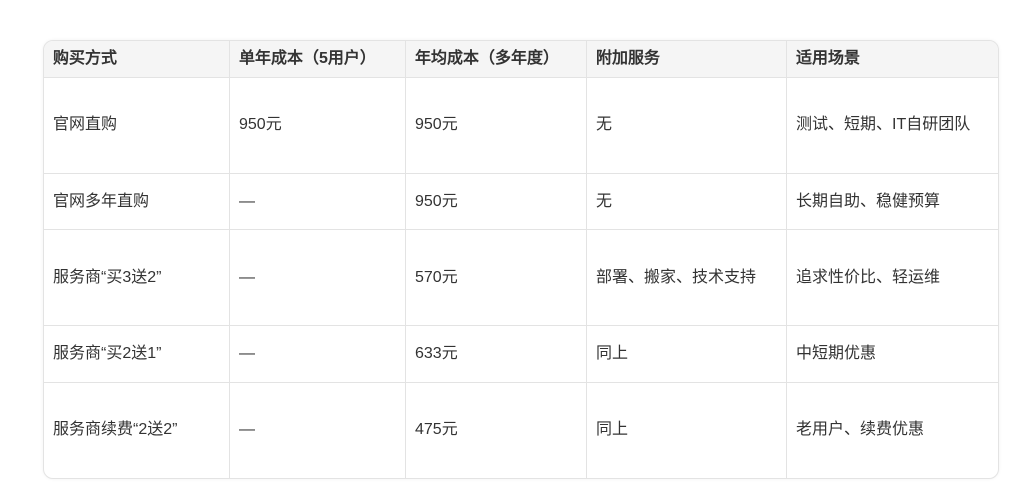 The image size is (1026, 503). Describe the element at coordinates (892, 429) in the screenshot. I see `cell: 老用户、续费优惠` at that location.